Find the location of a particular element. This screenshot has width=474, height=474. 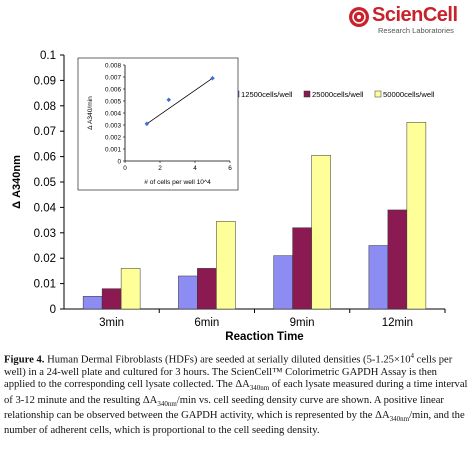

y-tick-label: 0.02 is located at coordinates (45, 259).